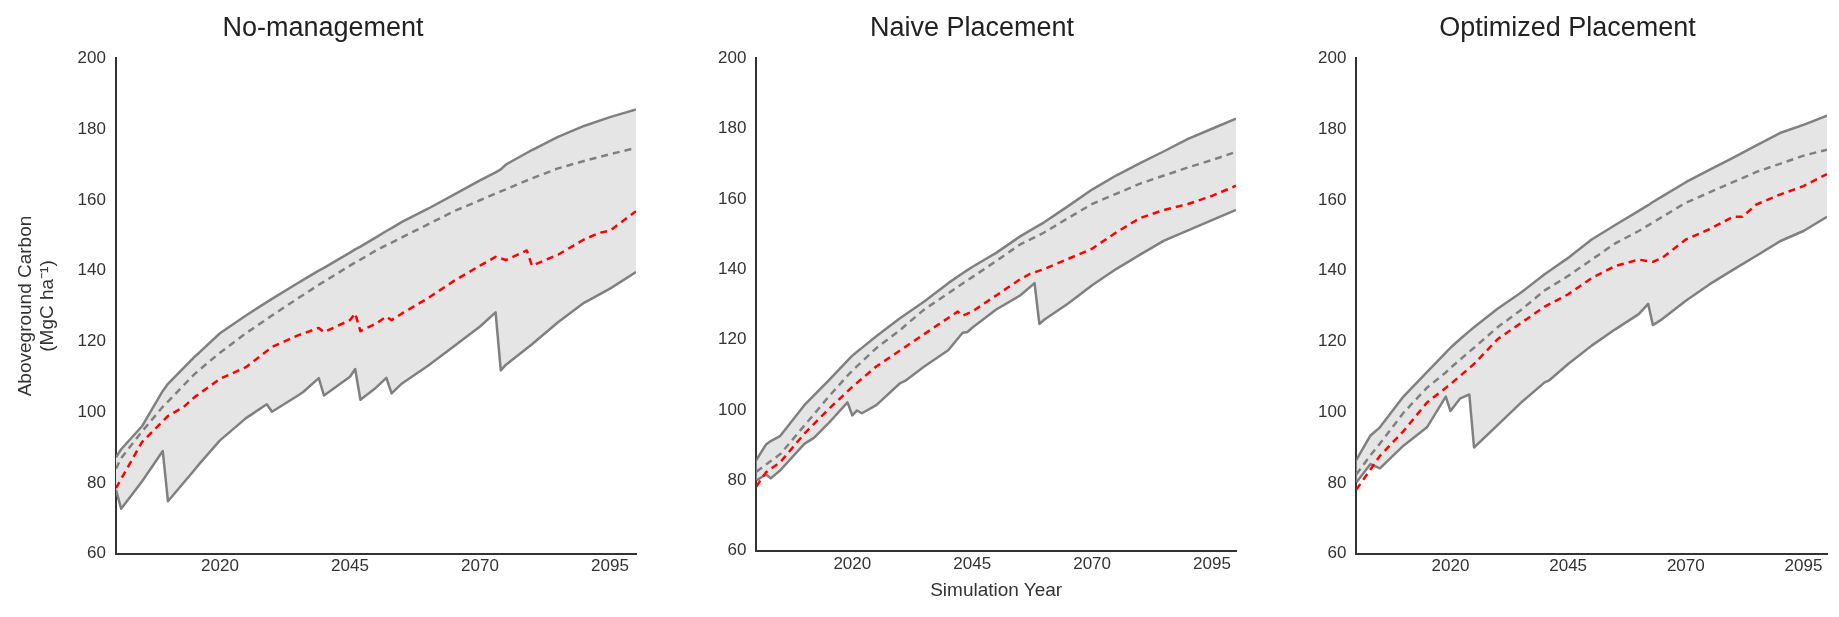  Describe the element at coordinates (35, 306) in the screenshot. I see `y-axis-title: Aboveground Carbon (MgC ha⁻¹)` at that location.